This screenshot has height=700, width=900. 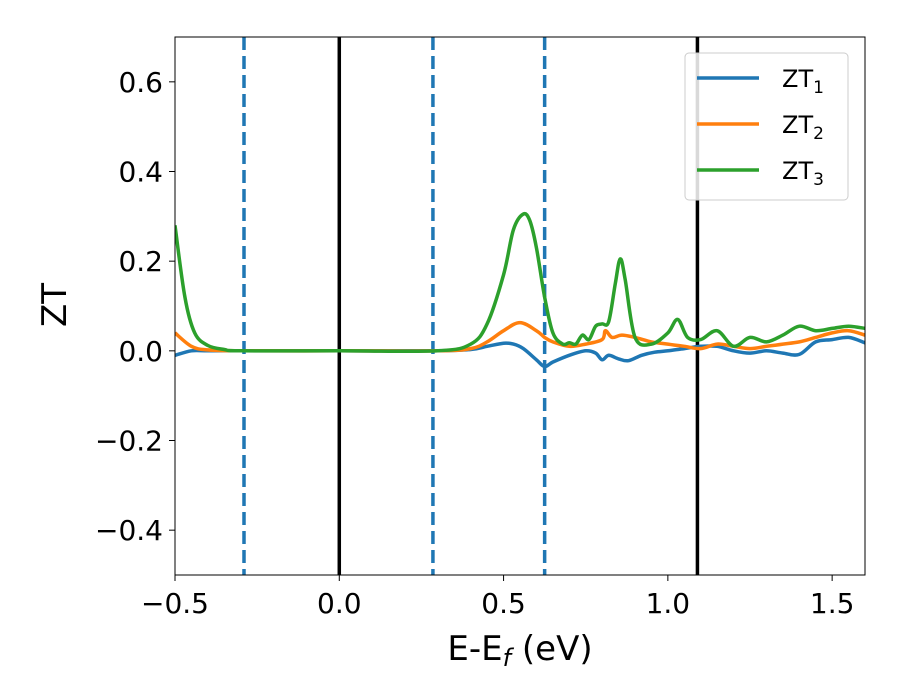 What do you see at coordinates (339, 603) in the screenshot?
I see `x-tick-label: 0.0` at bounding box center [339, 603].